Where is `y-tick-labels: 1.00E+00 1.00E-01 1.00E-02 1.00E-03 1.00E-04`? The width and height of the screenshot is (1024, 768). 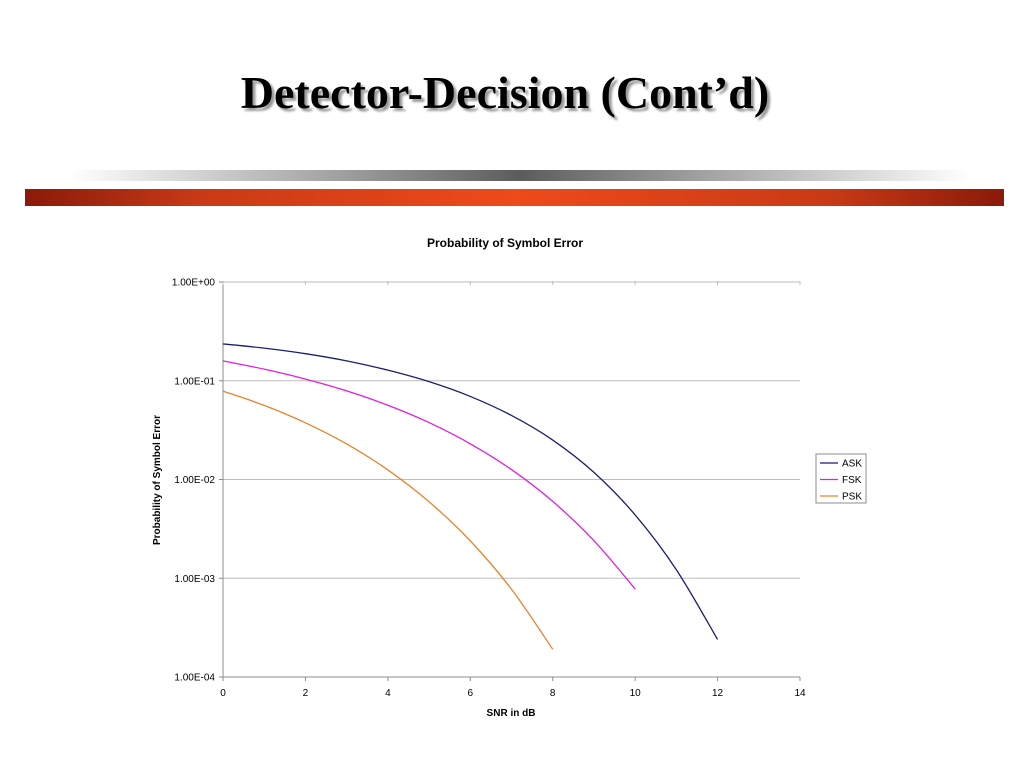
y-tick-labels: 1.00E+00 1.00E-01 1.00E-02 1.00E-03 1.00E-04 is located at coordinates (197, 481).